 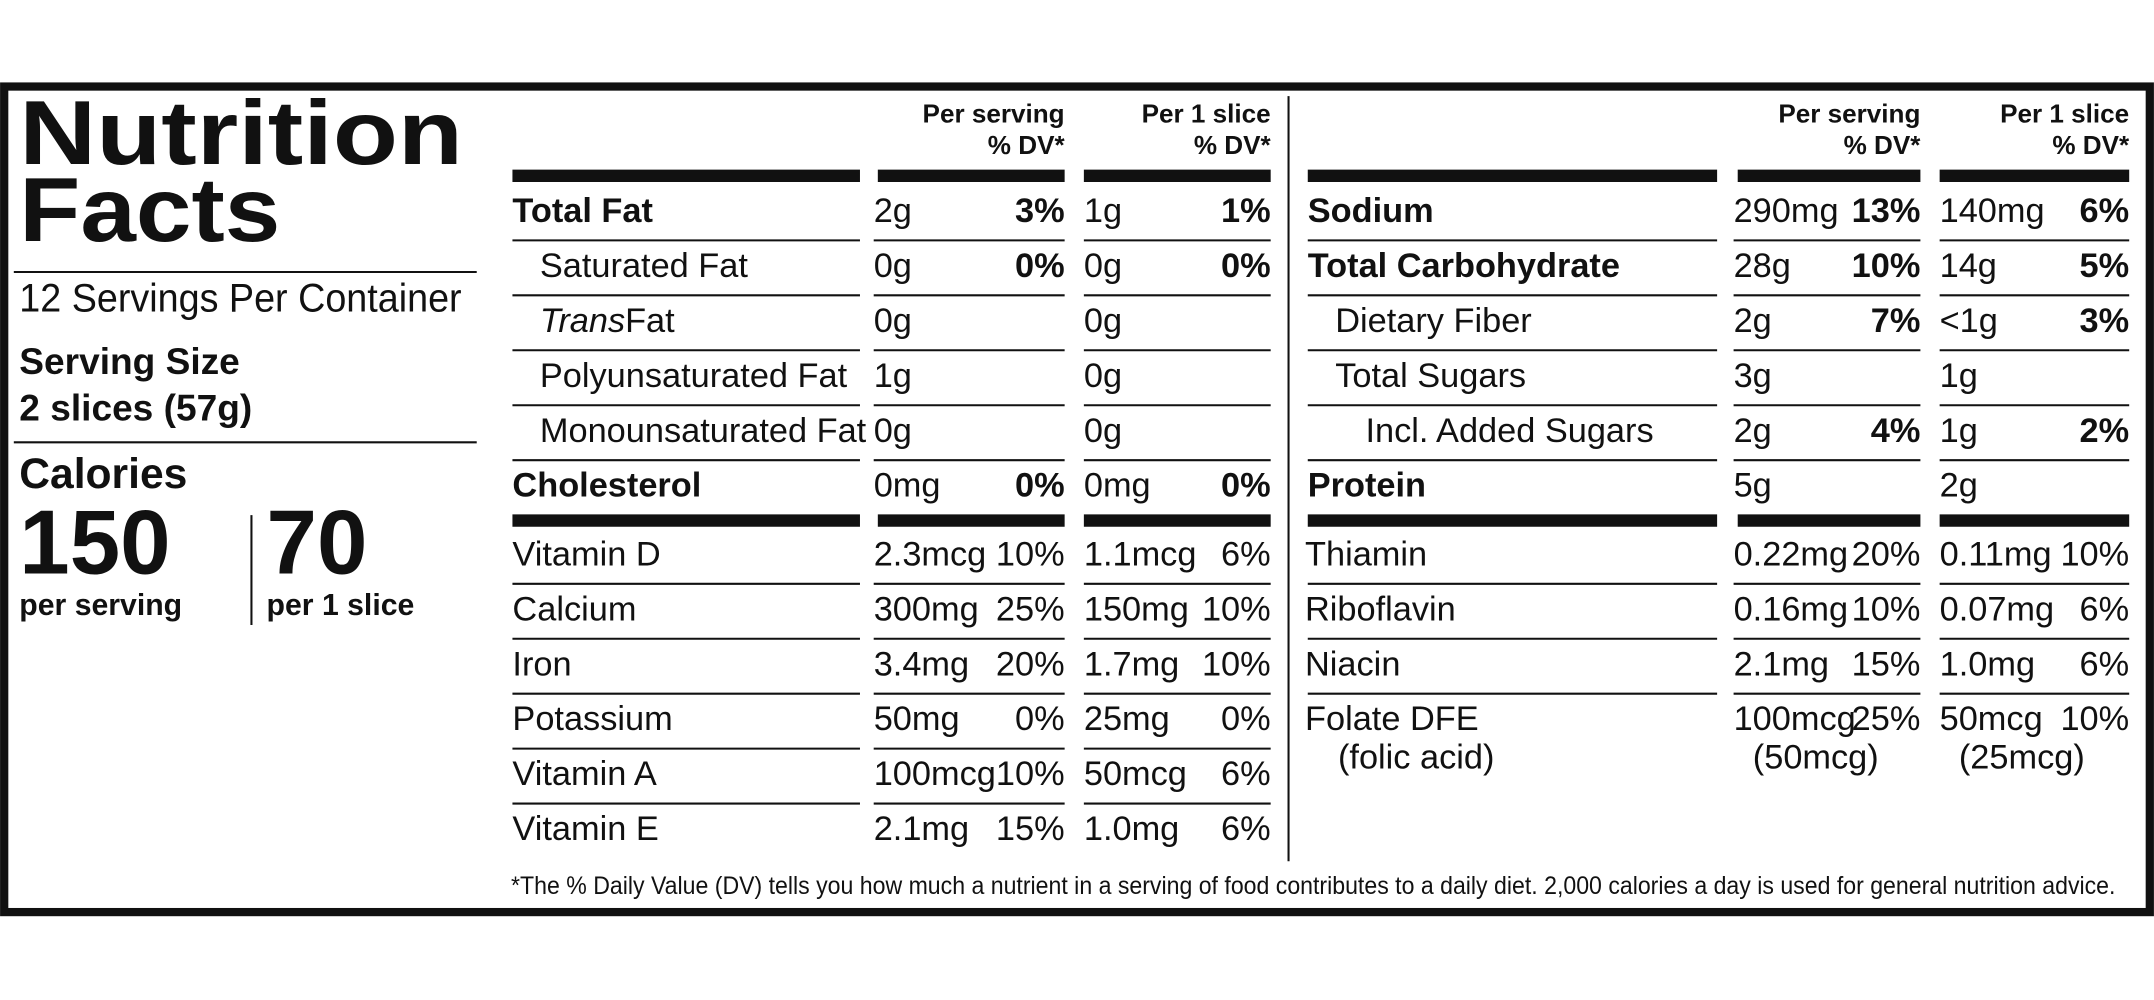 What do you see at coordinates (1509, 431) in the screenshot?
I see `nutrient-name: Incl. Added Sugars` at bounding box center [1509, 431].